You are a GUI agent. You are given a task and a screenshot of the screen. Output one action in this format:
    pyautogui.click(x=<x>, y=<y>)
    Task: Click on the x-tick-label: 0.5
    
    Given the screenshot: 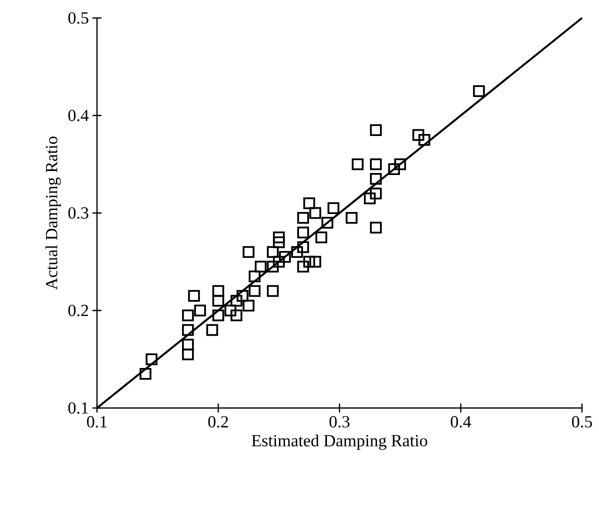 What is the action you would take?
    pyautogui.click(x=582, y=422)
    